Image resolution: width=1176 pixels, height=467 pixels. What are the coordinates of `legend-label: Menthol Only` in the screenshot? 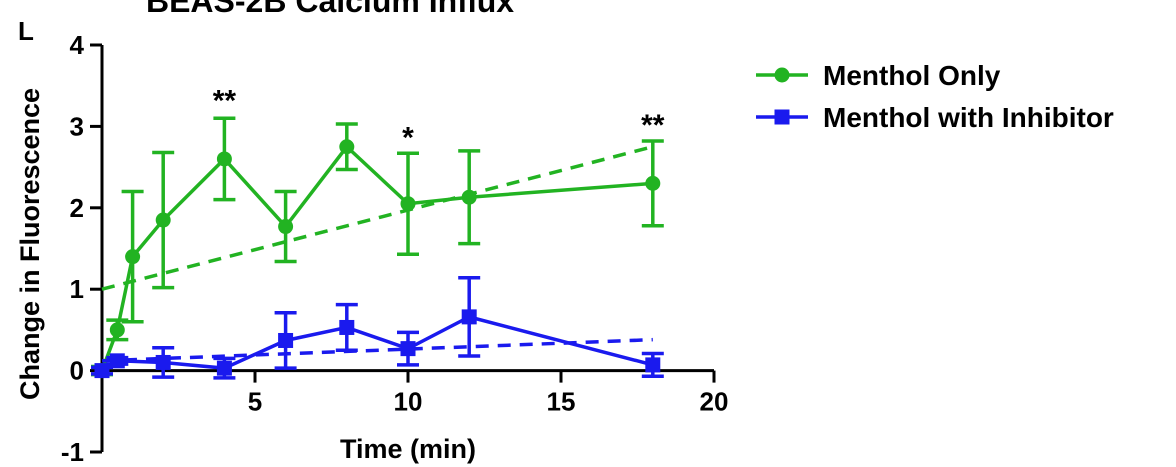 It's located at (912, 75).